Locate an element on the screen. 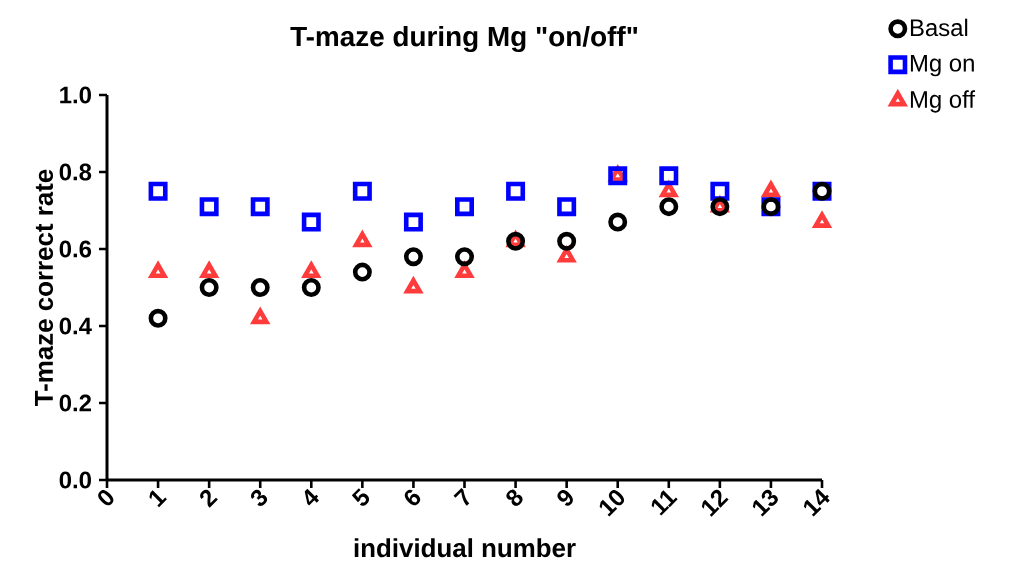 Image resolution: width=1020 pixels, height=584 pixels. x-axis-title: individual number is located at coordinates (465, 548).